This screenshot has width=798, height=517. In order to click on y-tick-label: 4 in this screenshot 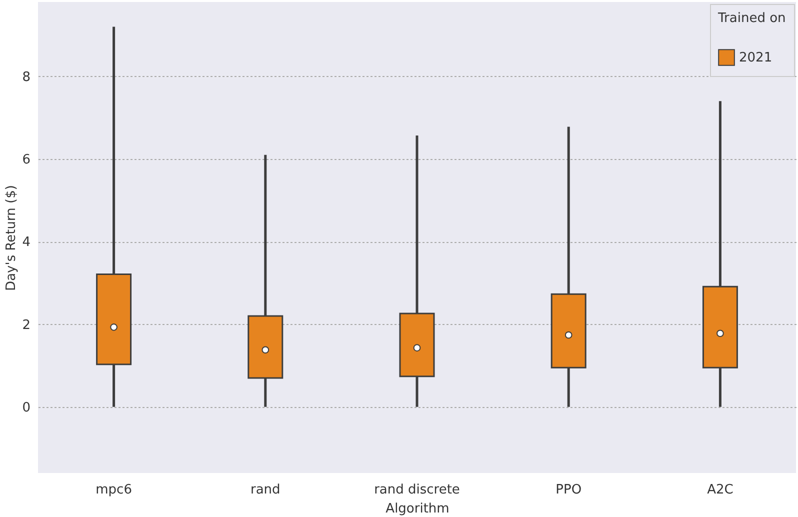, I will do `click(26, 242)`.